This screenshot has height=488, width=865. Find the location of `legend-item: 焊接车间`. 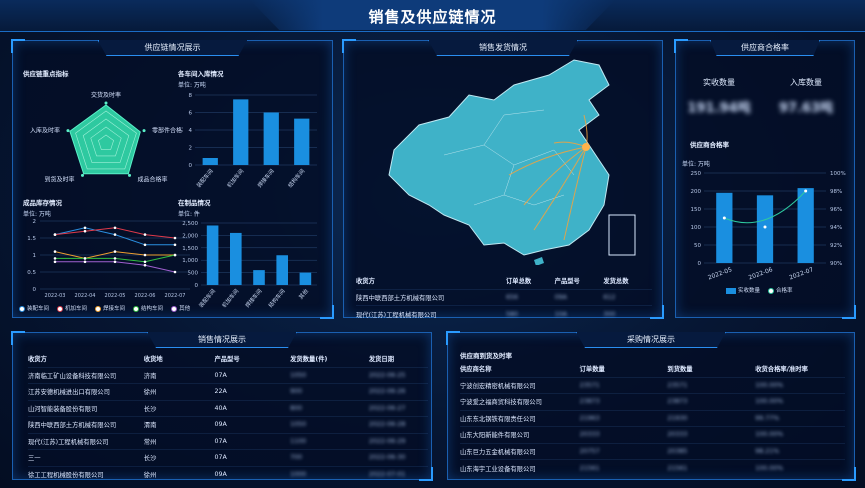

legend-item: 焊接车间 is located at coordinates (110, 308).